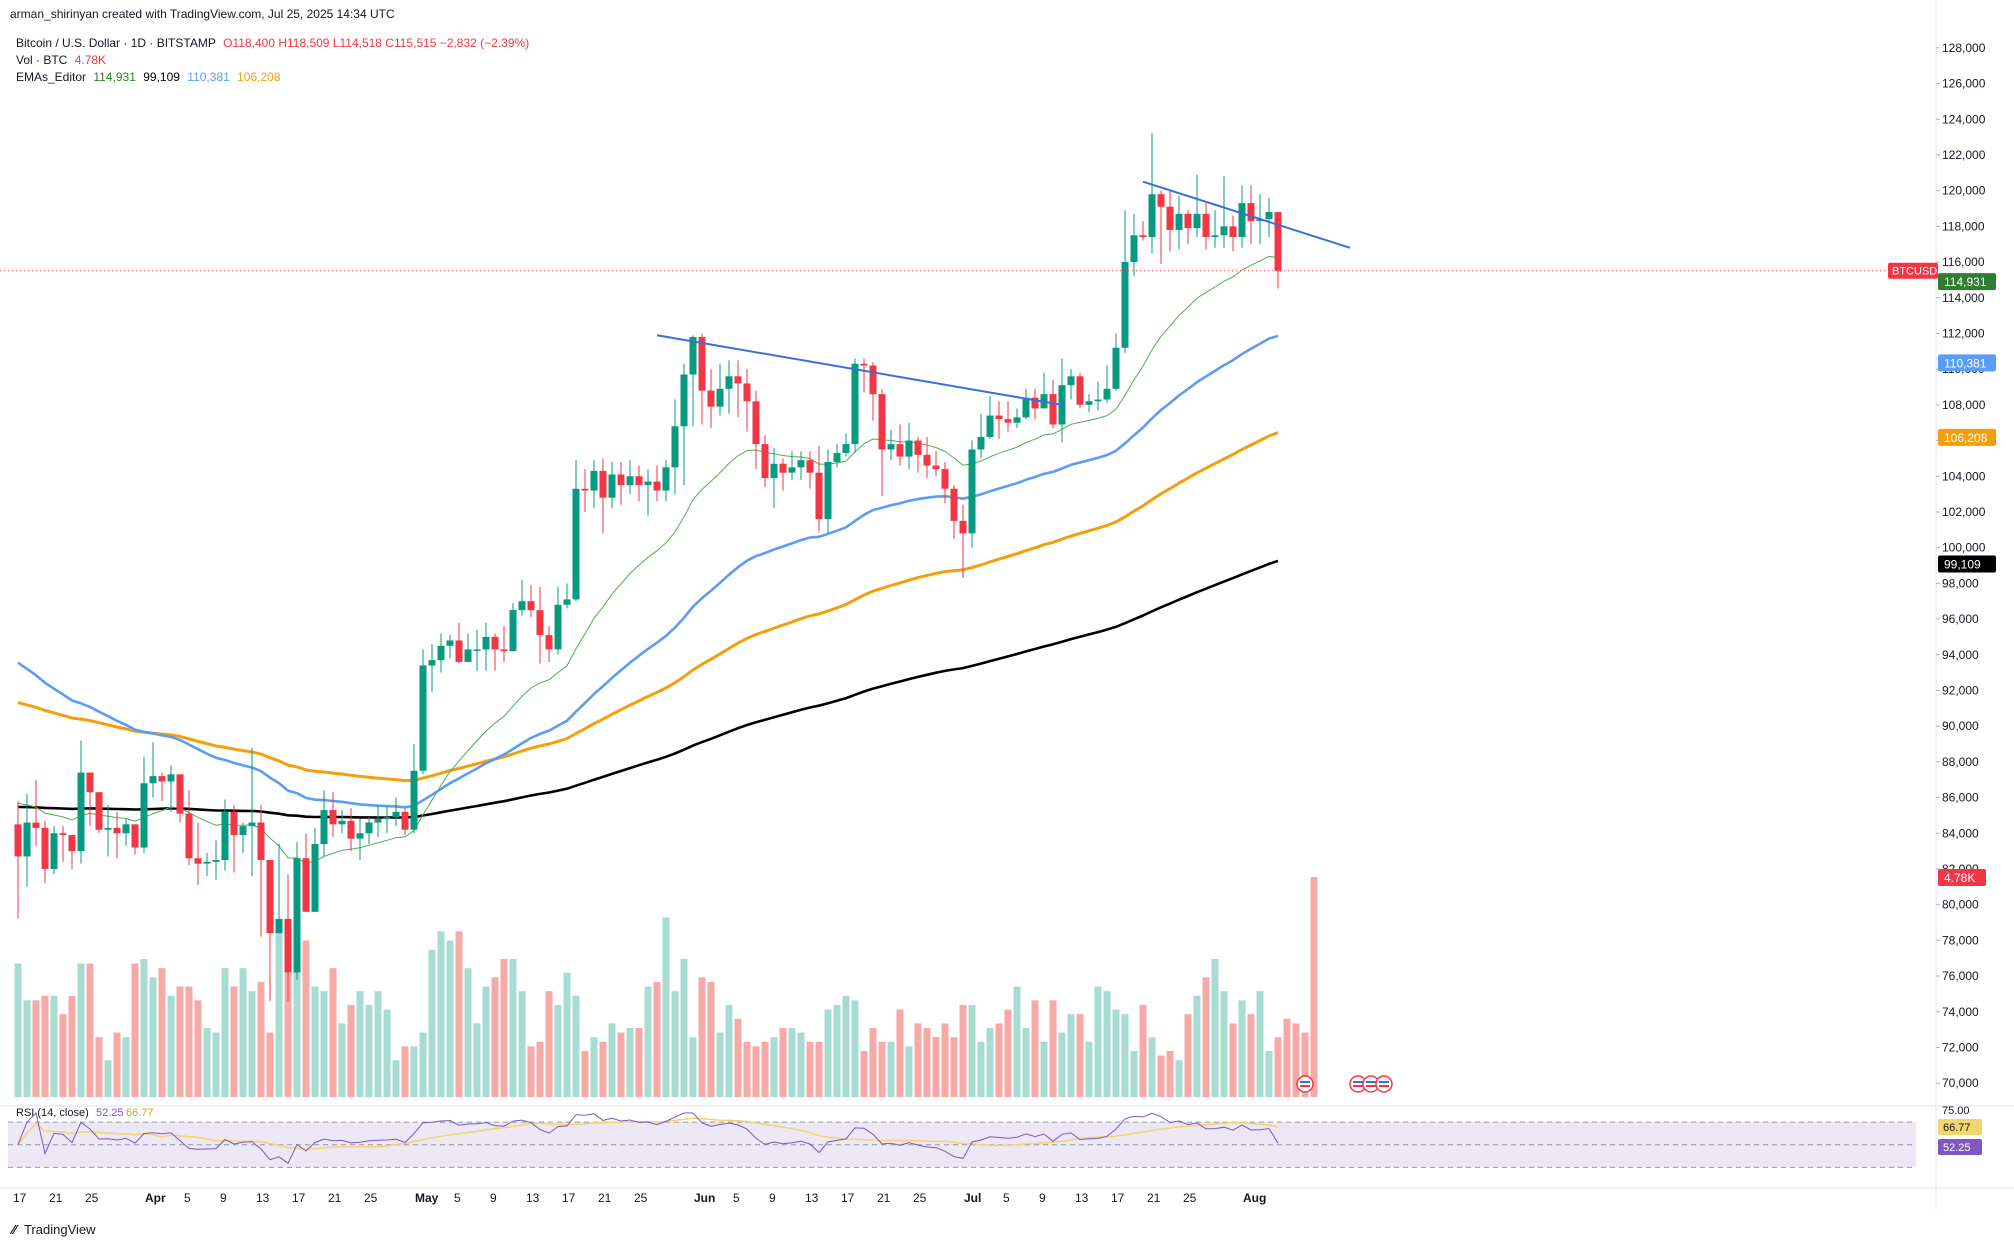 This screenshot has height=1244, width=2014. Describe the element at coordinates (1964, 119) in the screenshot. I see `y-axis-label: 124,000` at that location.